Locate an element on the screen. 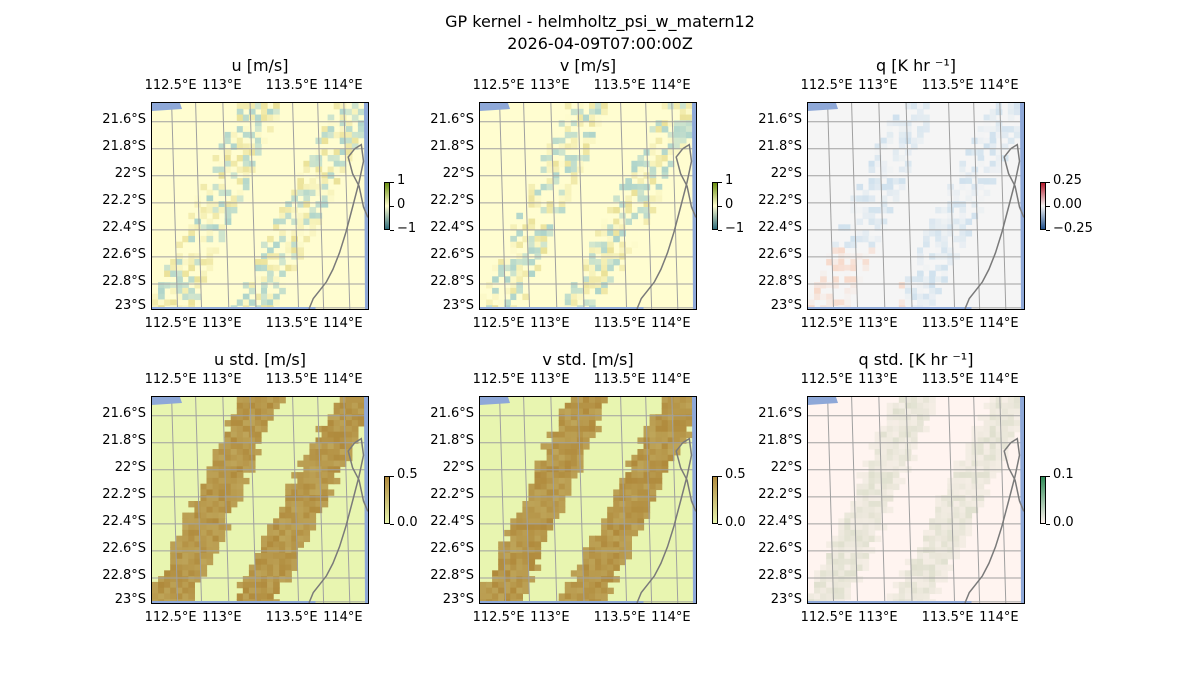 This screenshot has width=1200, height=700. coastline is located at coordinates (357, 183).